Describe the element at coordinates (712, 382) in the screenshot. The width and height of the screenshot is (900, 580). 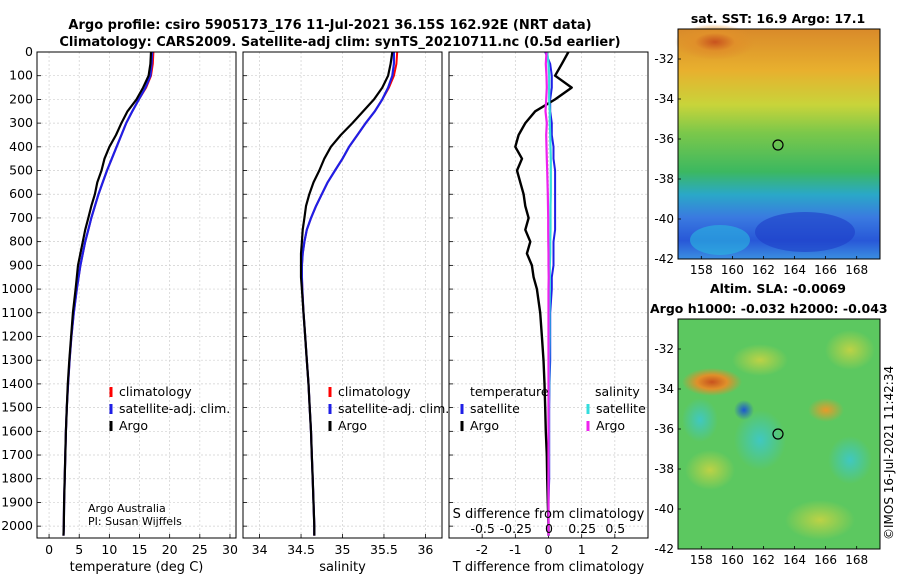
I see `sla-high-patch` at that location.